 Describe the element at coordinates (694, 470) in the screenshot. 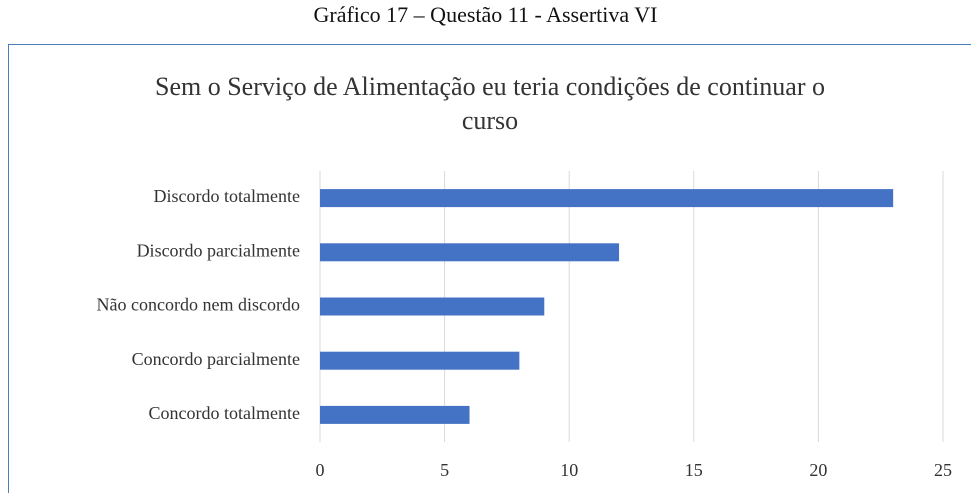

I see `x-tick-label: 15` at that location.